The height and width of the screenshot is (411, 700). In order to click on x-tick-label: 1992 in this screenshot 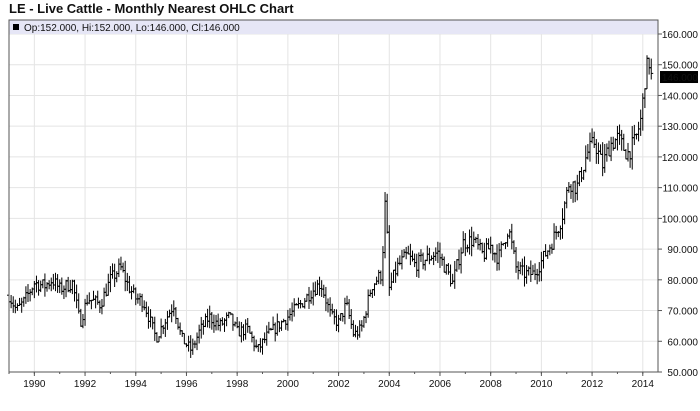, I will do `click(85, 384)`.